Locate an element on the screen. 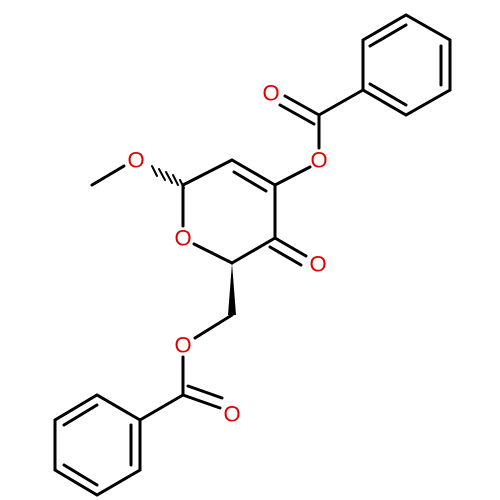 Image resolution: width=500 pixels, height=500 pixels. wedge is located at coordinates (232, 289).